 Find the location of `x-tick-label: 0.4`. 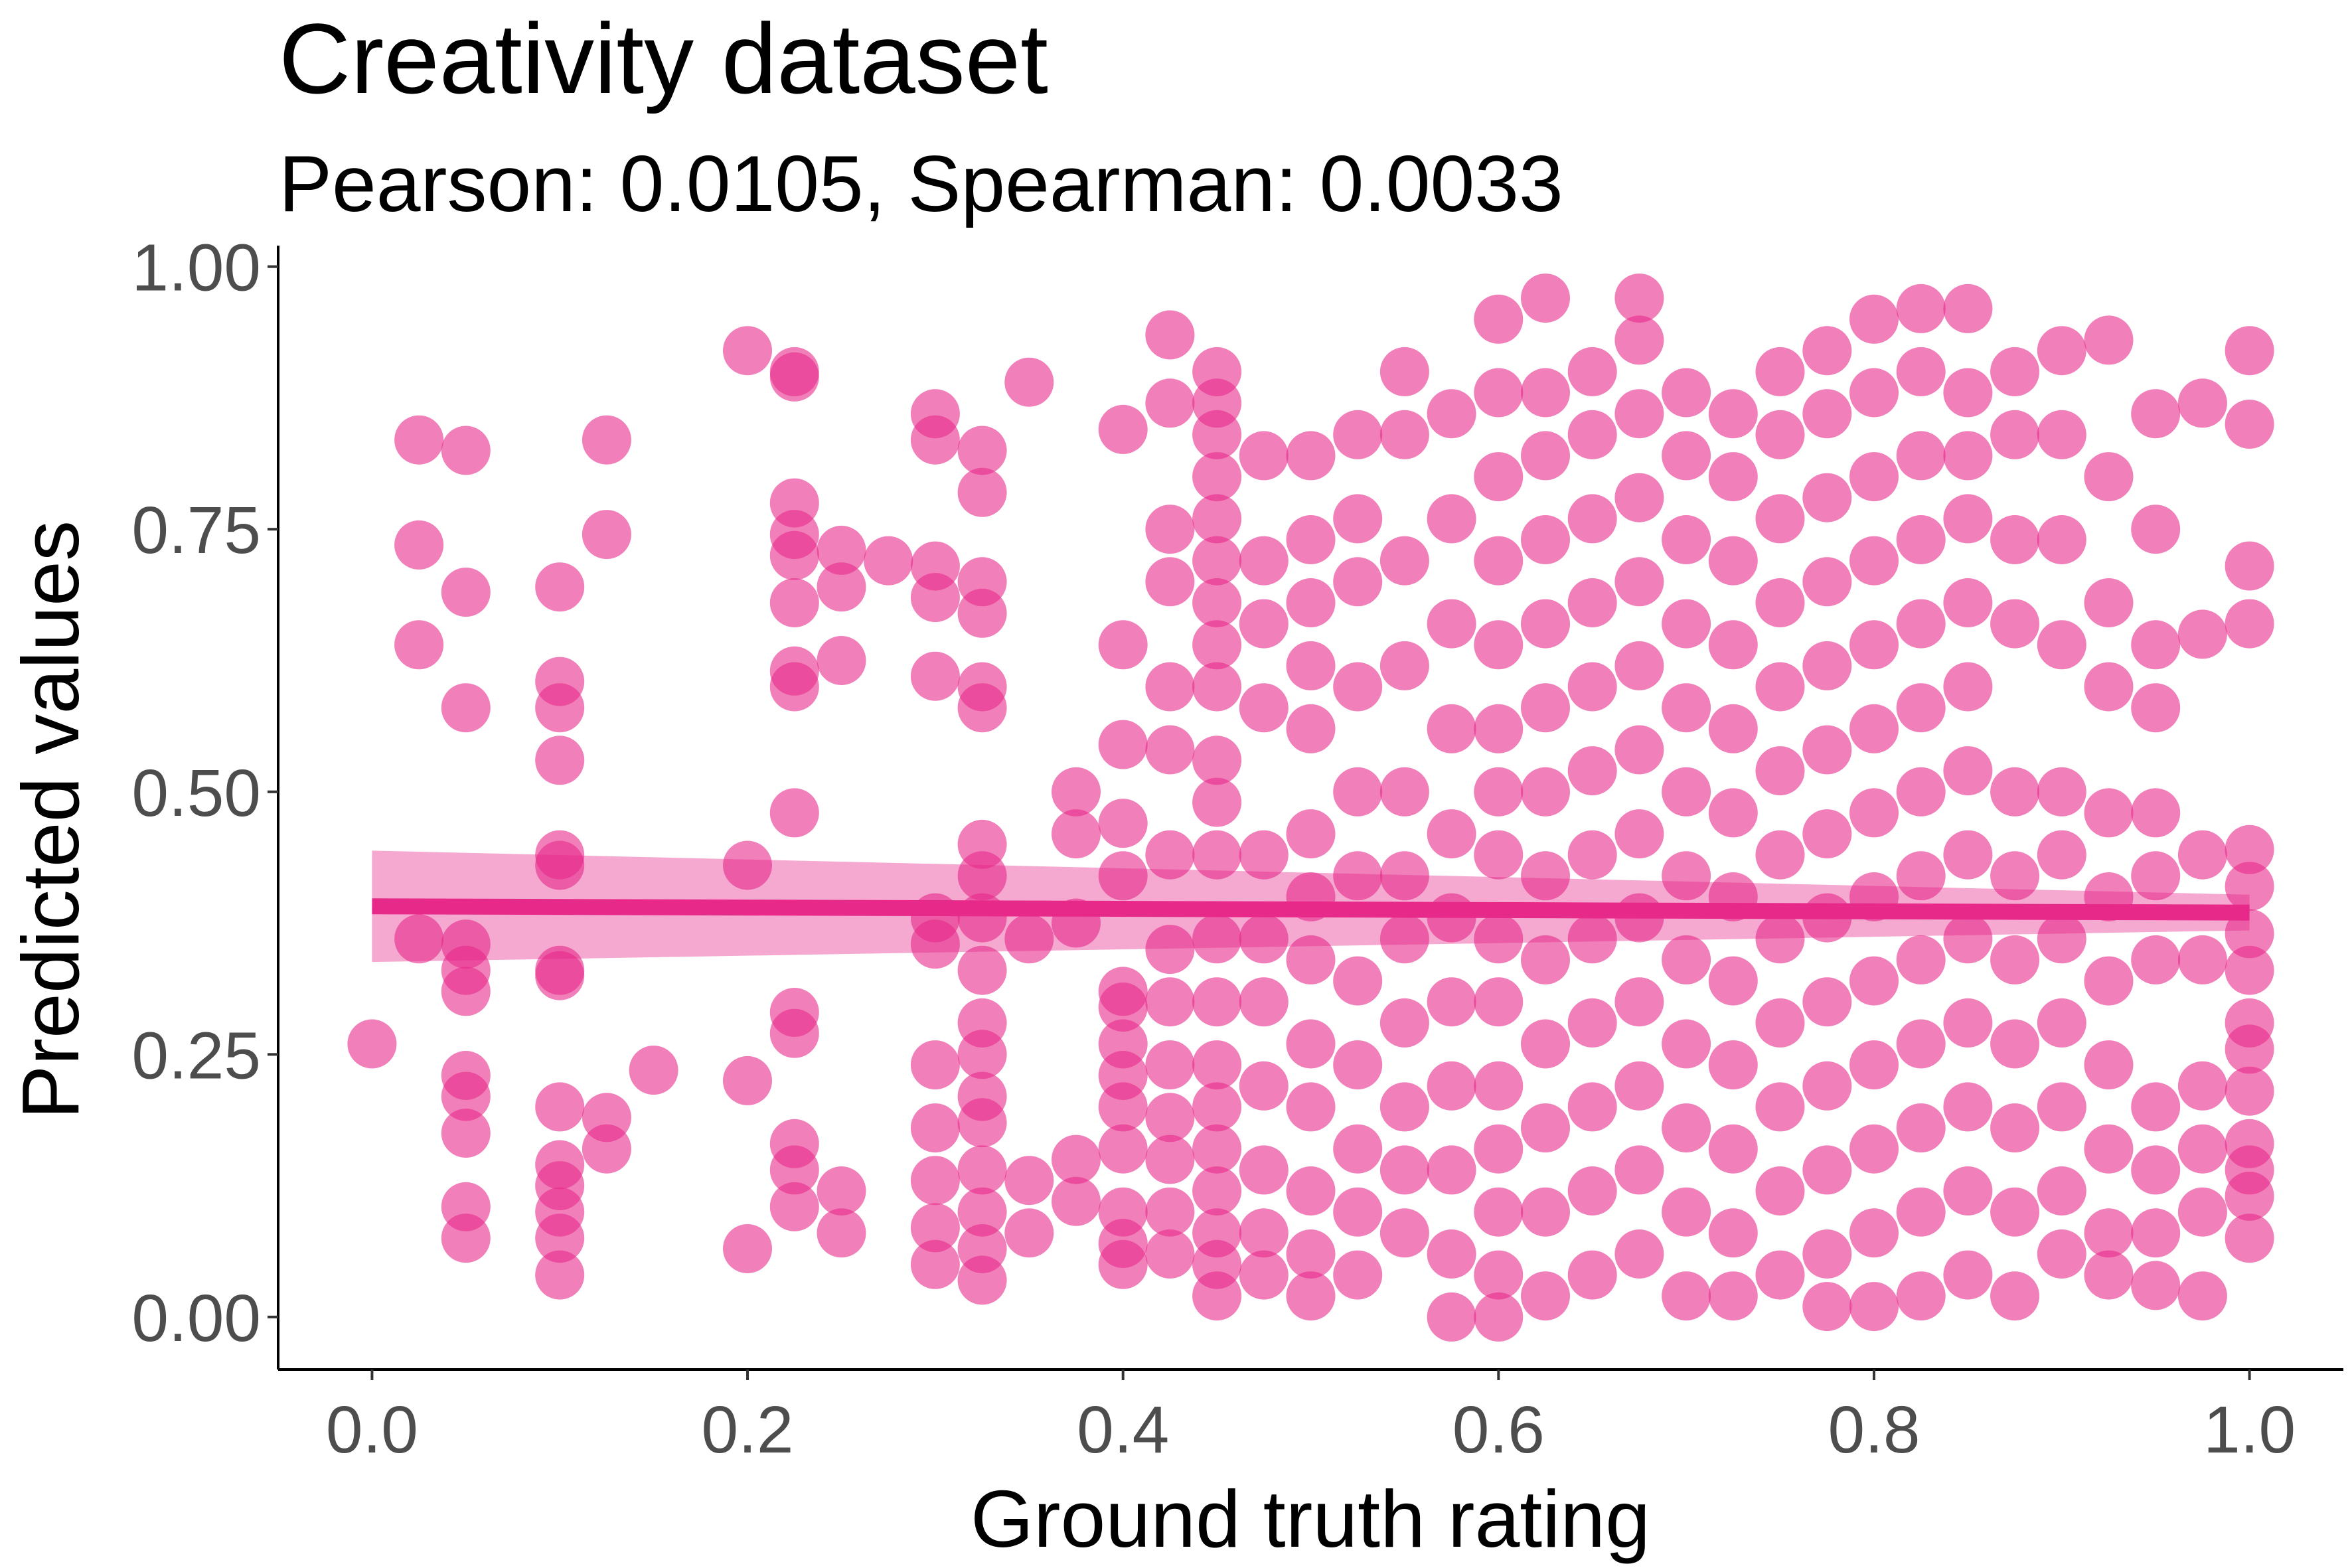

x-tick-label: 0.4 is located at coordinates (1123, 1430).